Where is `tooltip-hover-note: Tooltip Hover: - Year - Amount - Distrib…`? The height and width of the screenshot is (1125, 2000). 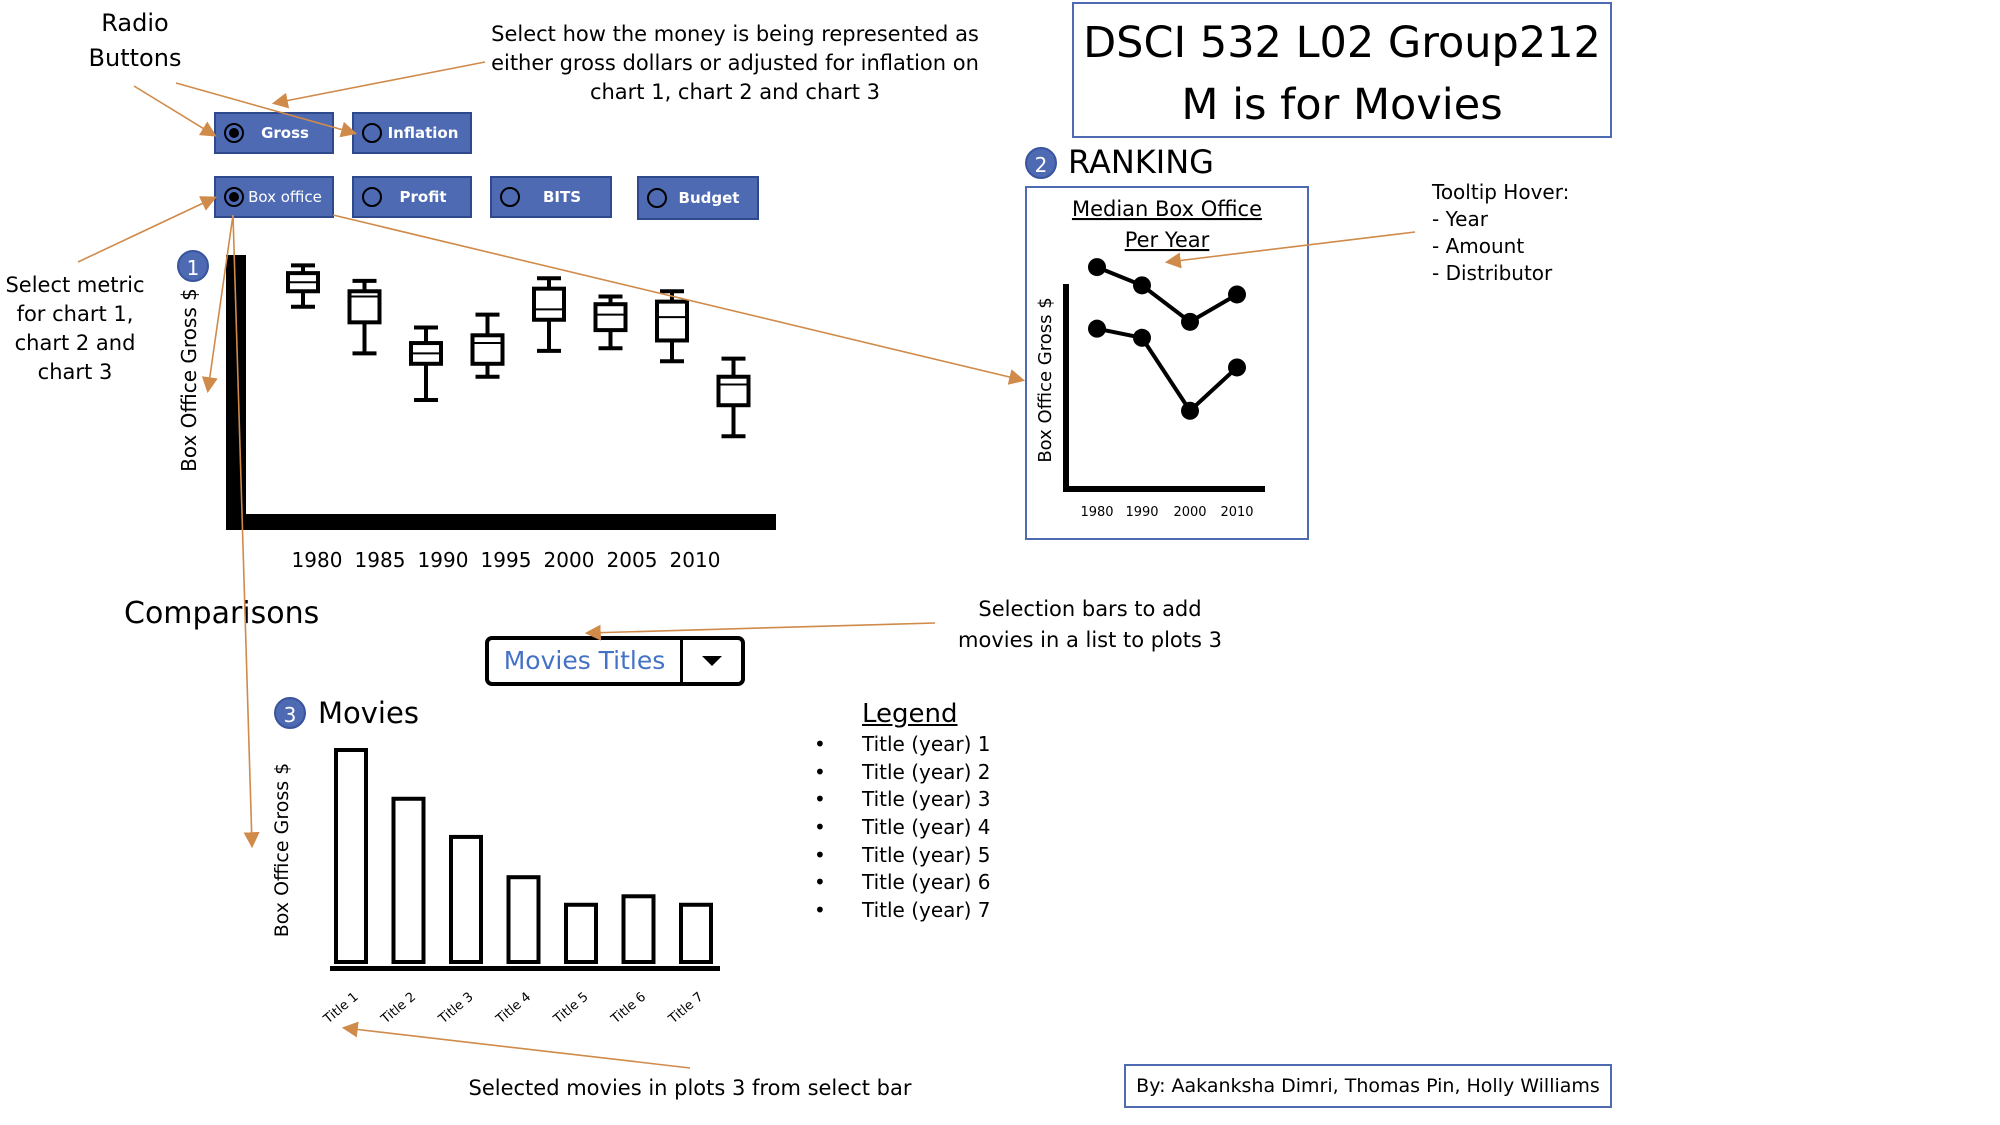 tooltip-hover-note: Tooltip Hover: - Year - Amount - Distrib… is located at coordinates (1532, 233).